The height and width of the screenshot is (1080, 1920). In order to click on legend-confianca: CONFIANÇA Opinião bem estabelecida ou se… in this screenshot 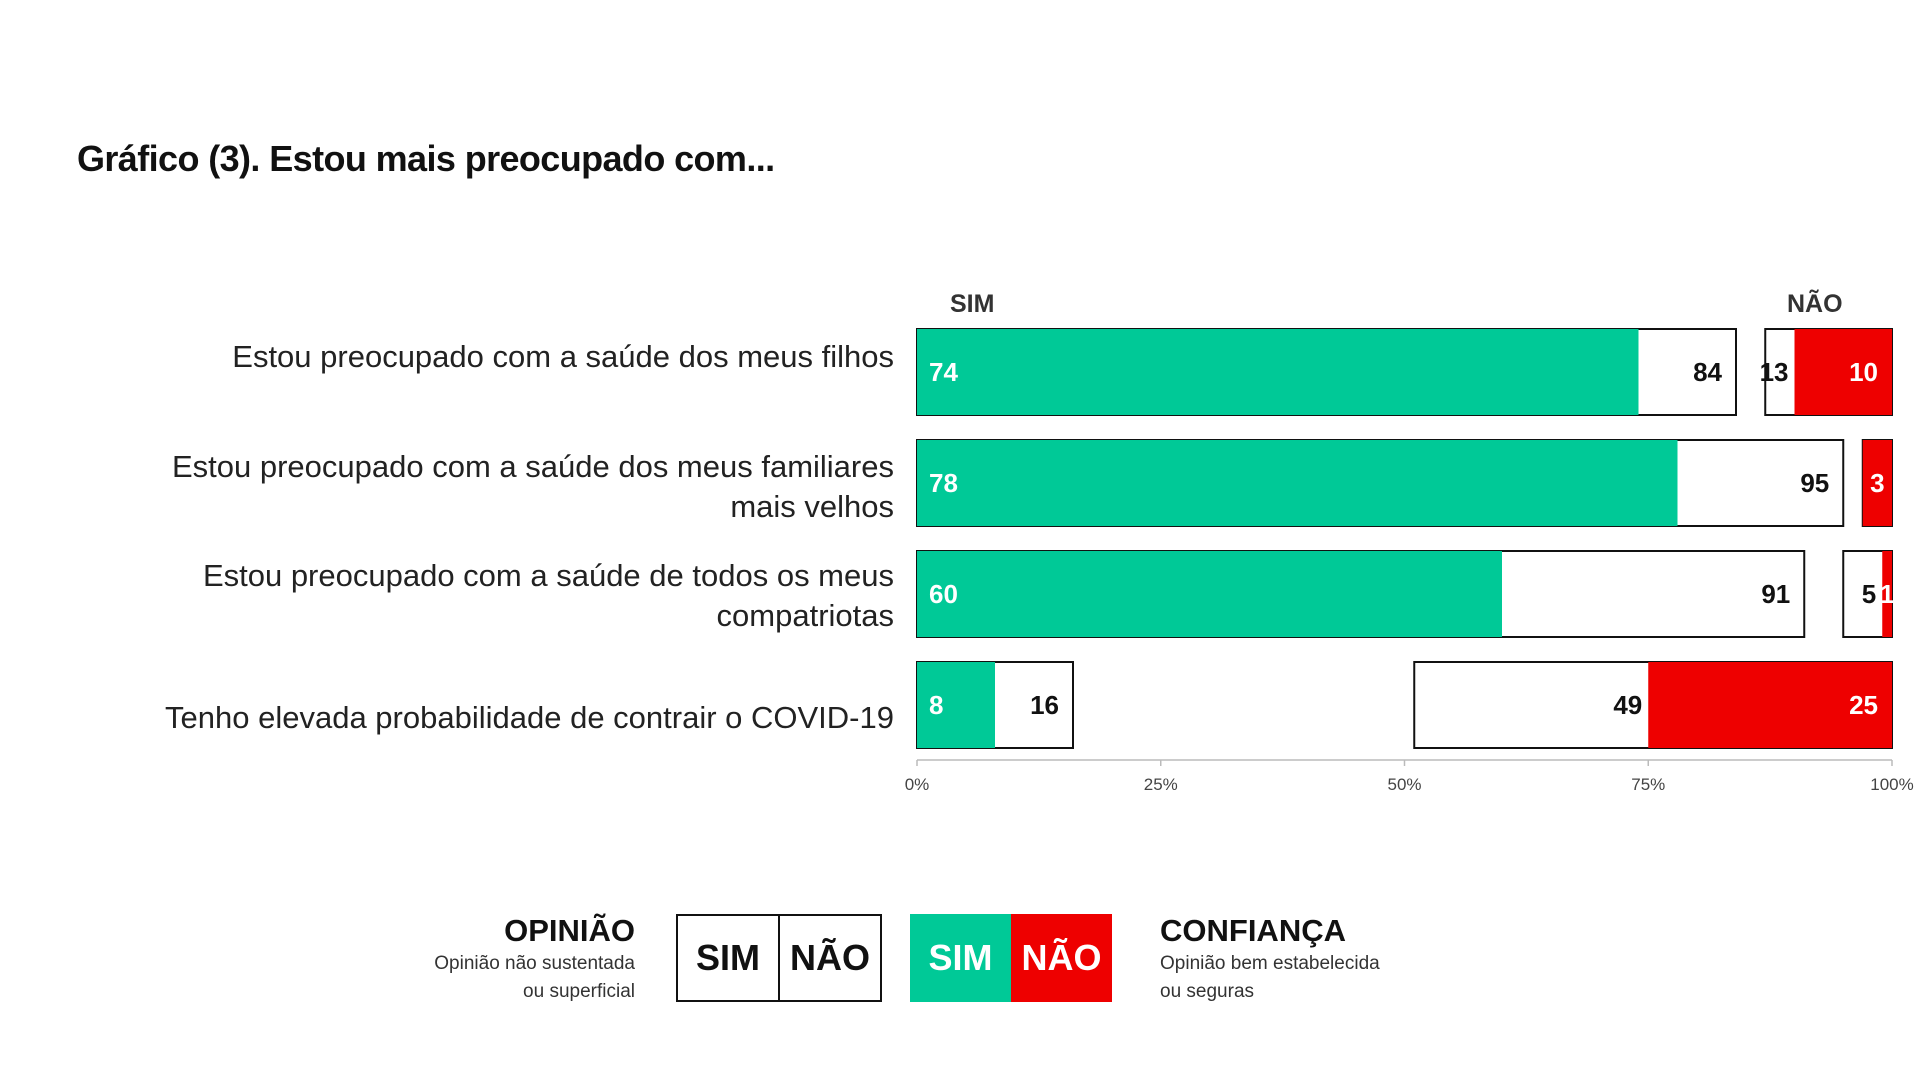, I will do `click(1270, 959)`.